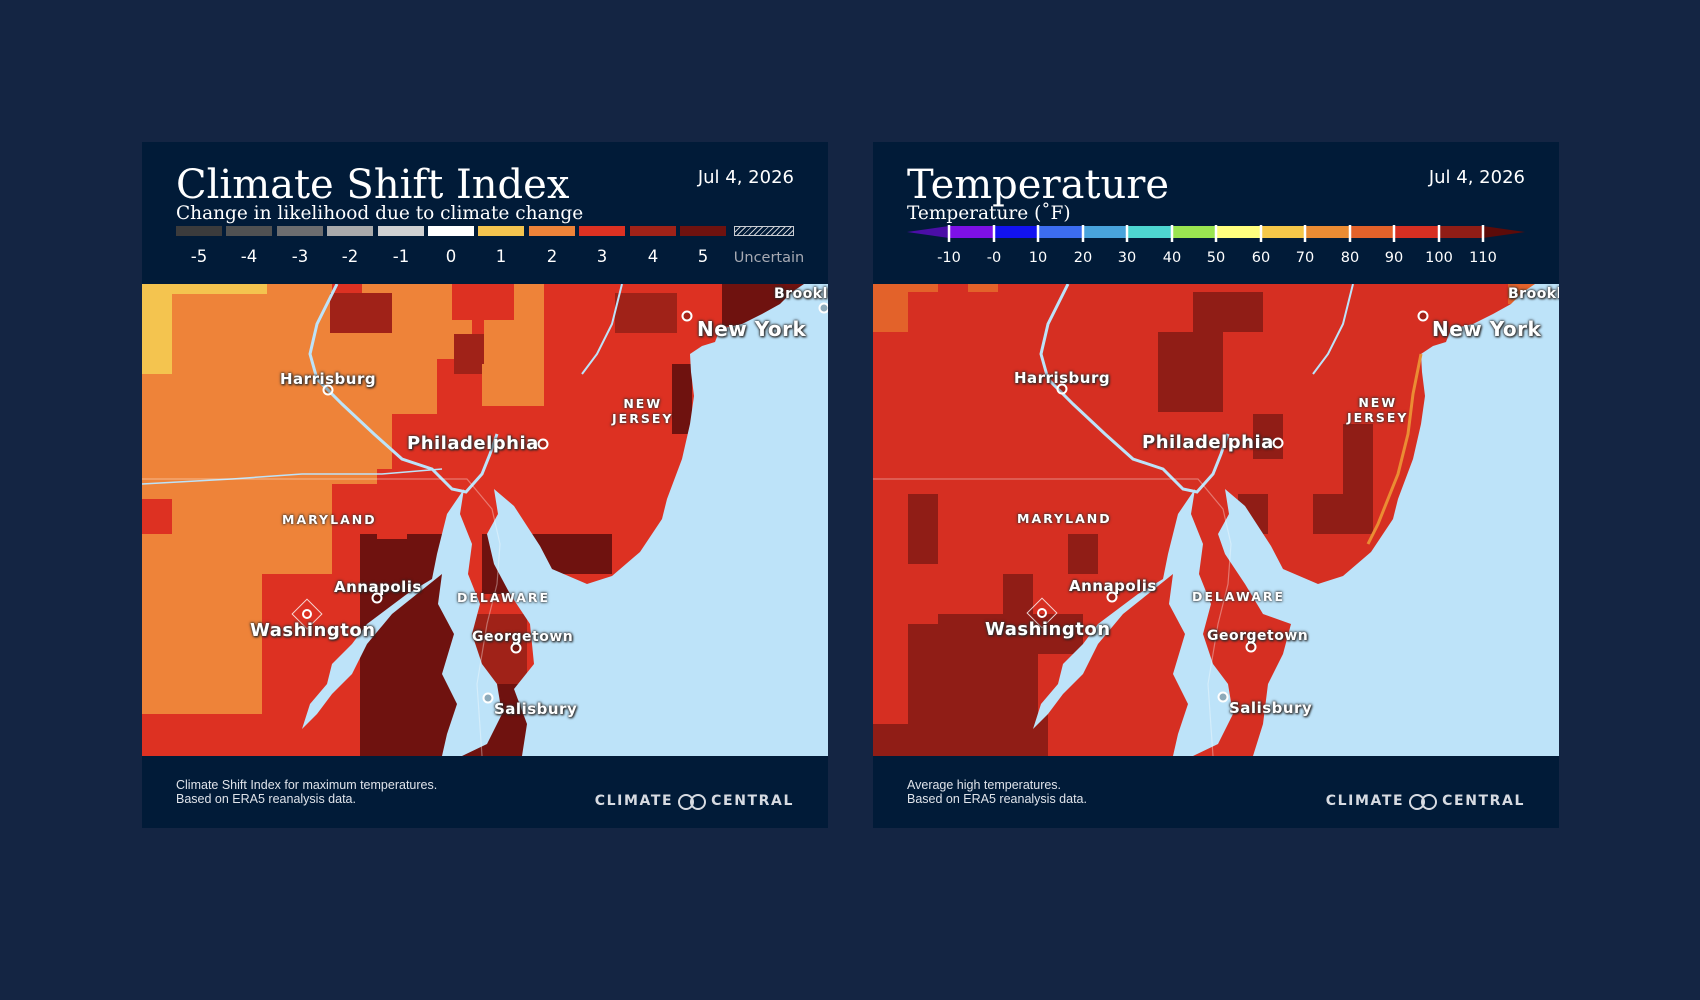 The width and height of the screenshot is (1700, 1000). What do you see at coordinates (501, 256) in the screenshot?
I see `legend-label: 1` at bounding box center [501, 256].